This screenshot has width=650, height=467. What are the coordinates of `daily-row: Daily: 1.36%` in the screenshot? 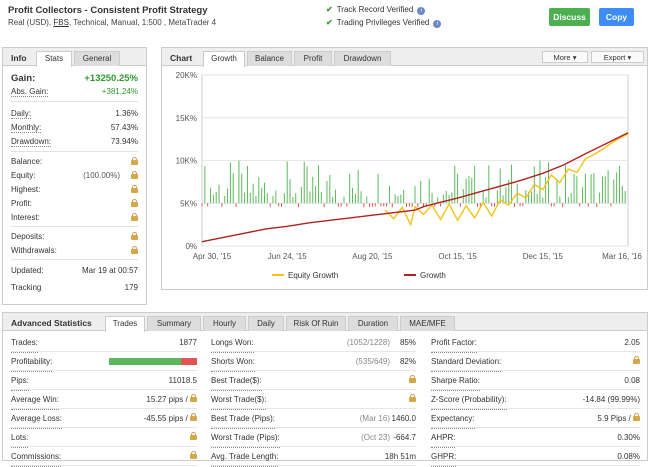 It's located at (74, 114).